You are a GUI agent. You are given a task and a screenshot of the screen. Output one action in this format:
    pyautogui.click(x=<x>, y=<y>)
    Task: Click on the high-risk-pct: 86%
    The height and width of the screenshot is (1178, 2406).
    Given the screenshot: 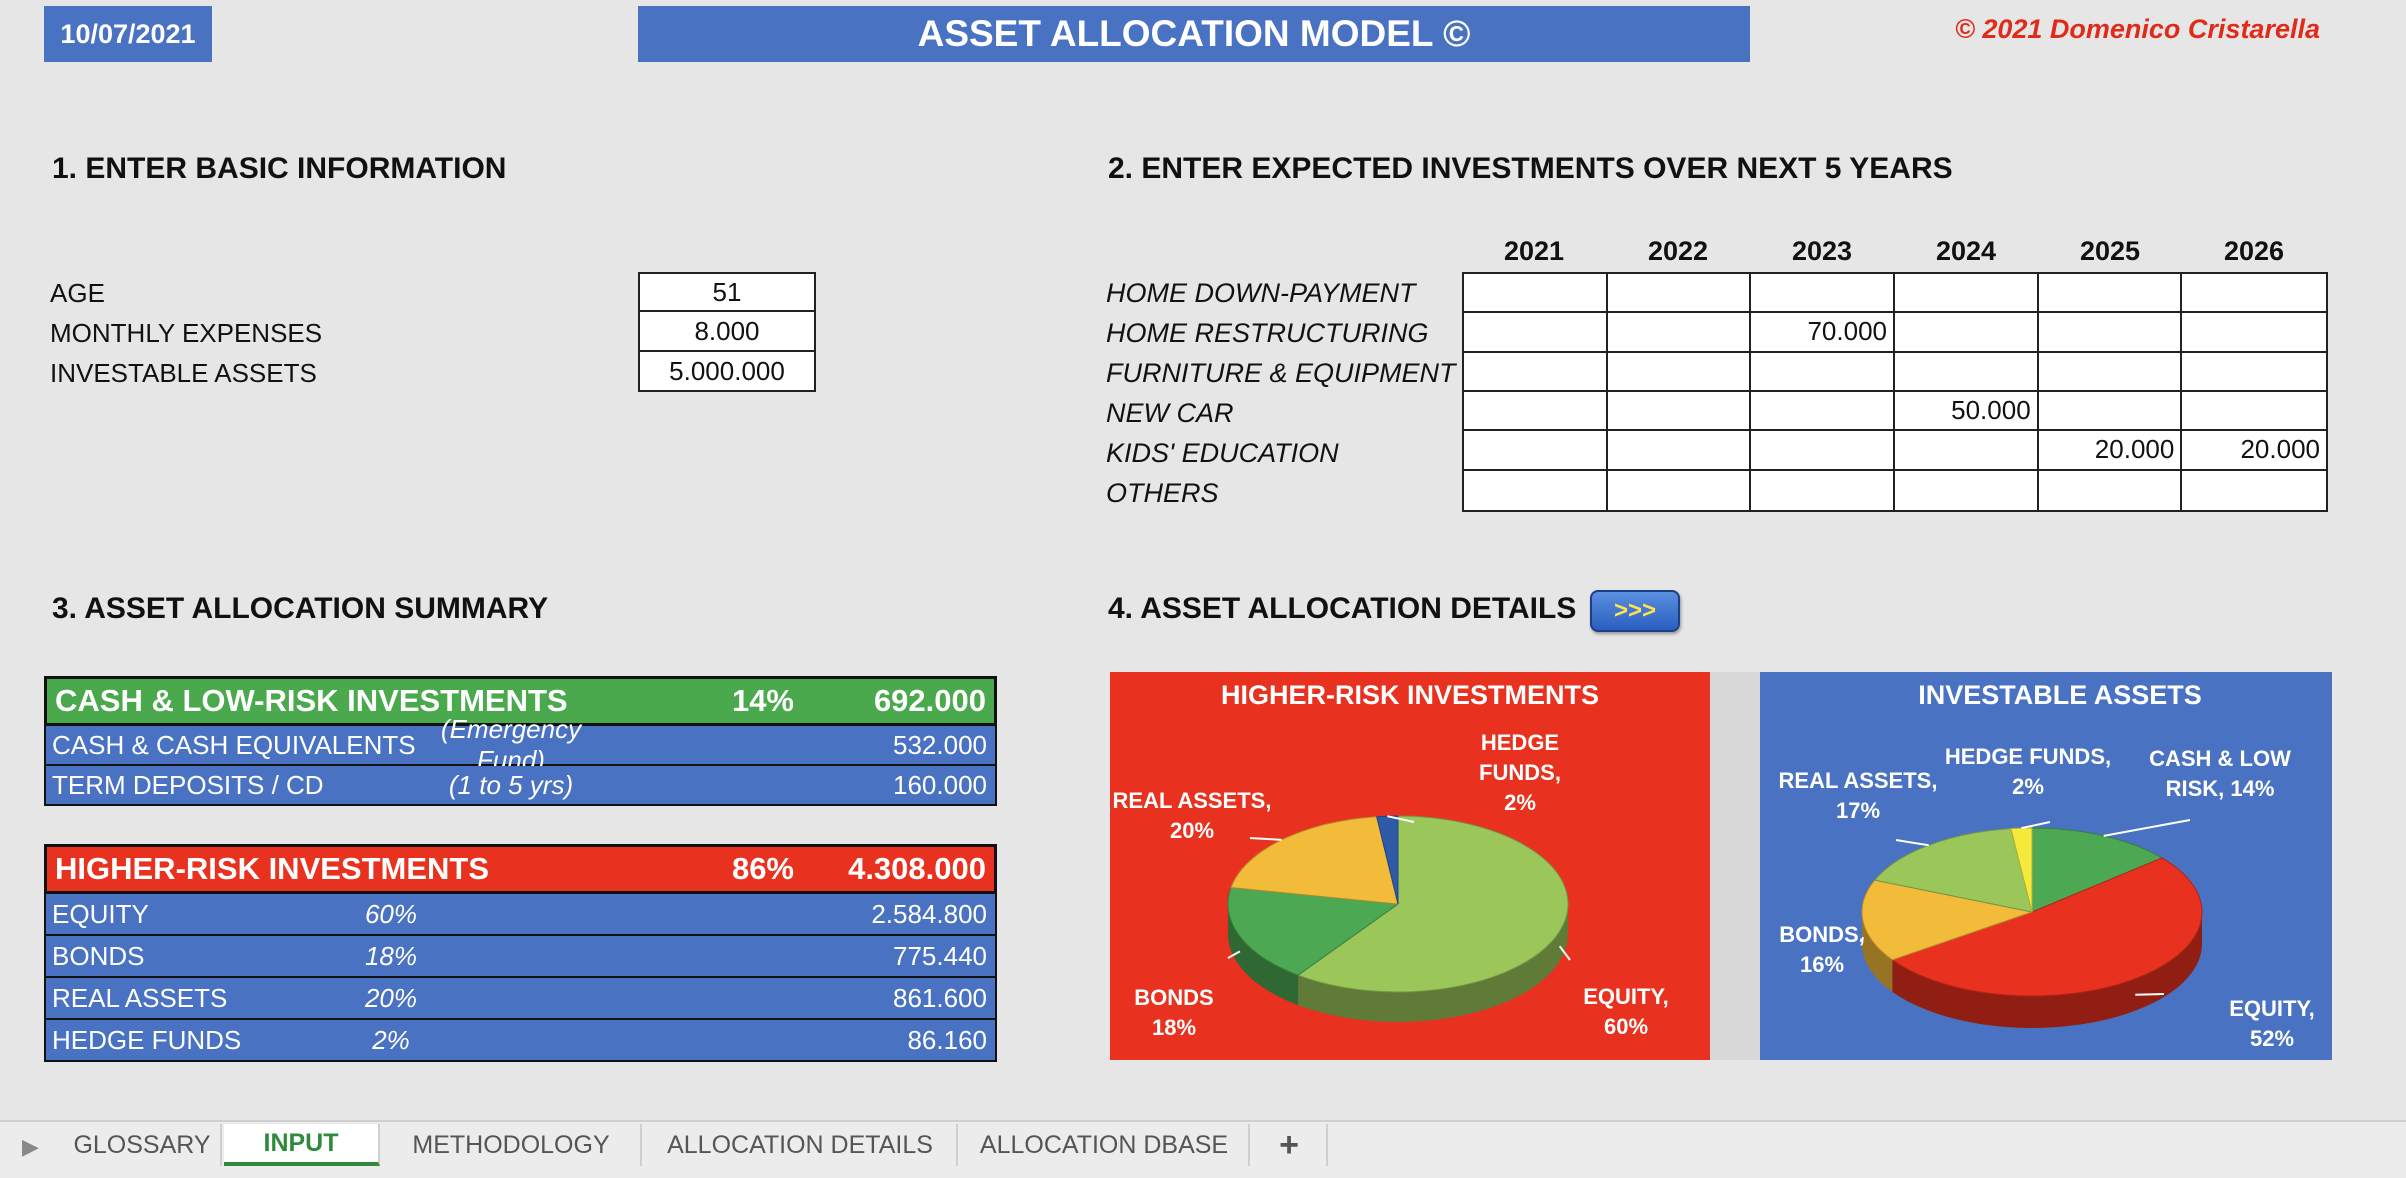 What is the action you would take?
    pyautogui.click(x=762, y=868)
    